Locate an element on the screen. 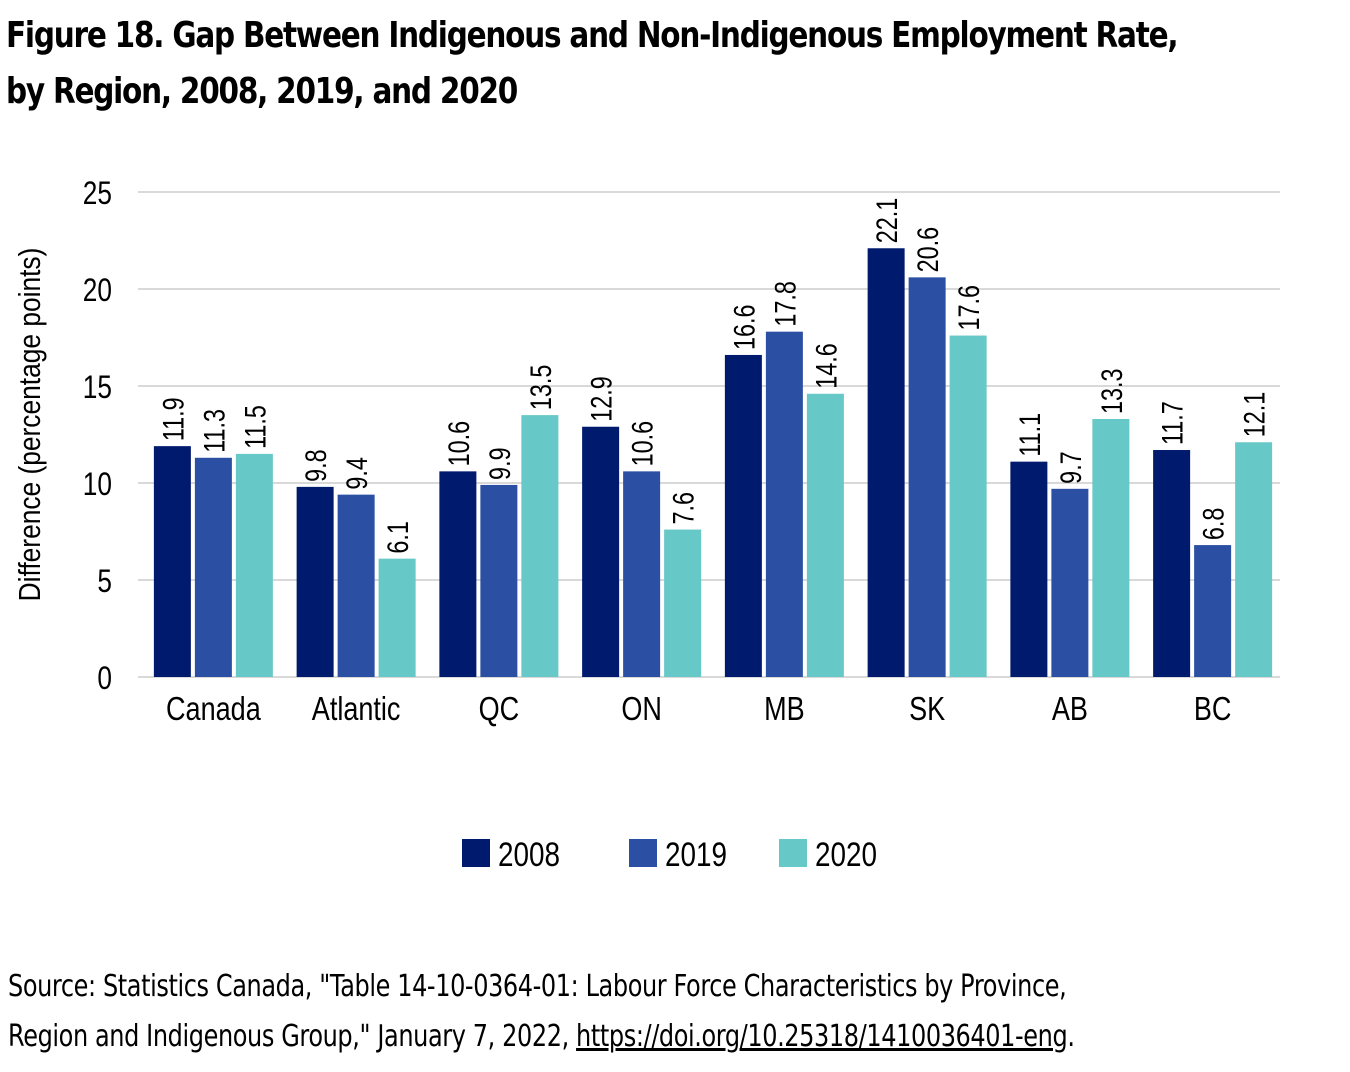 This screenshot has height=1072, width=1350. legend-swatch-2019 is located at coordinates (643, 853).